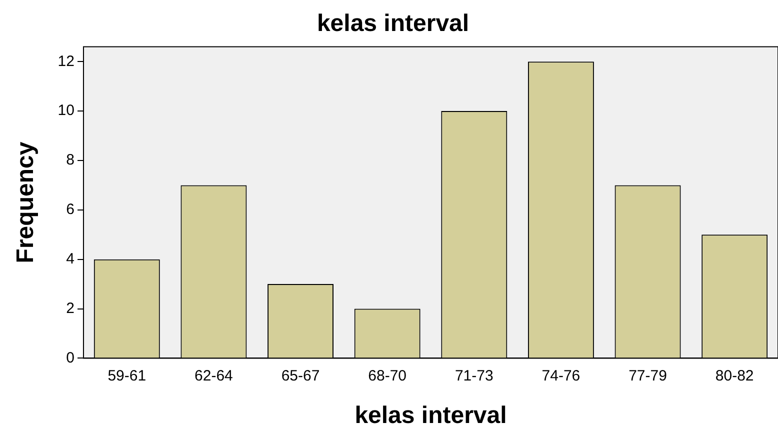 The width and height of the screenshot is (778, 441). I want to click on y-tick-label: 8, so click(70, 160).